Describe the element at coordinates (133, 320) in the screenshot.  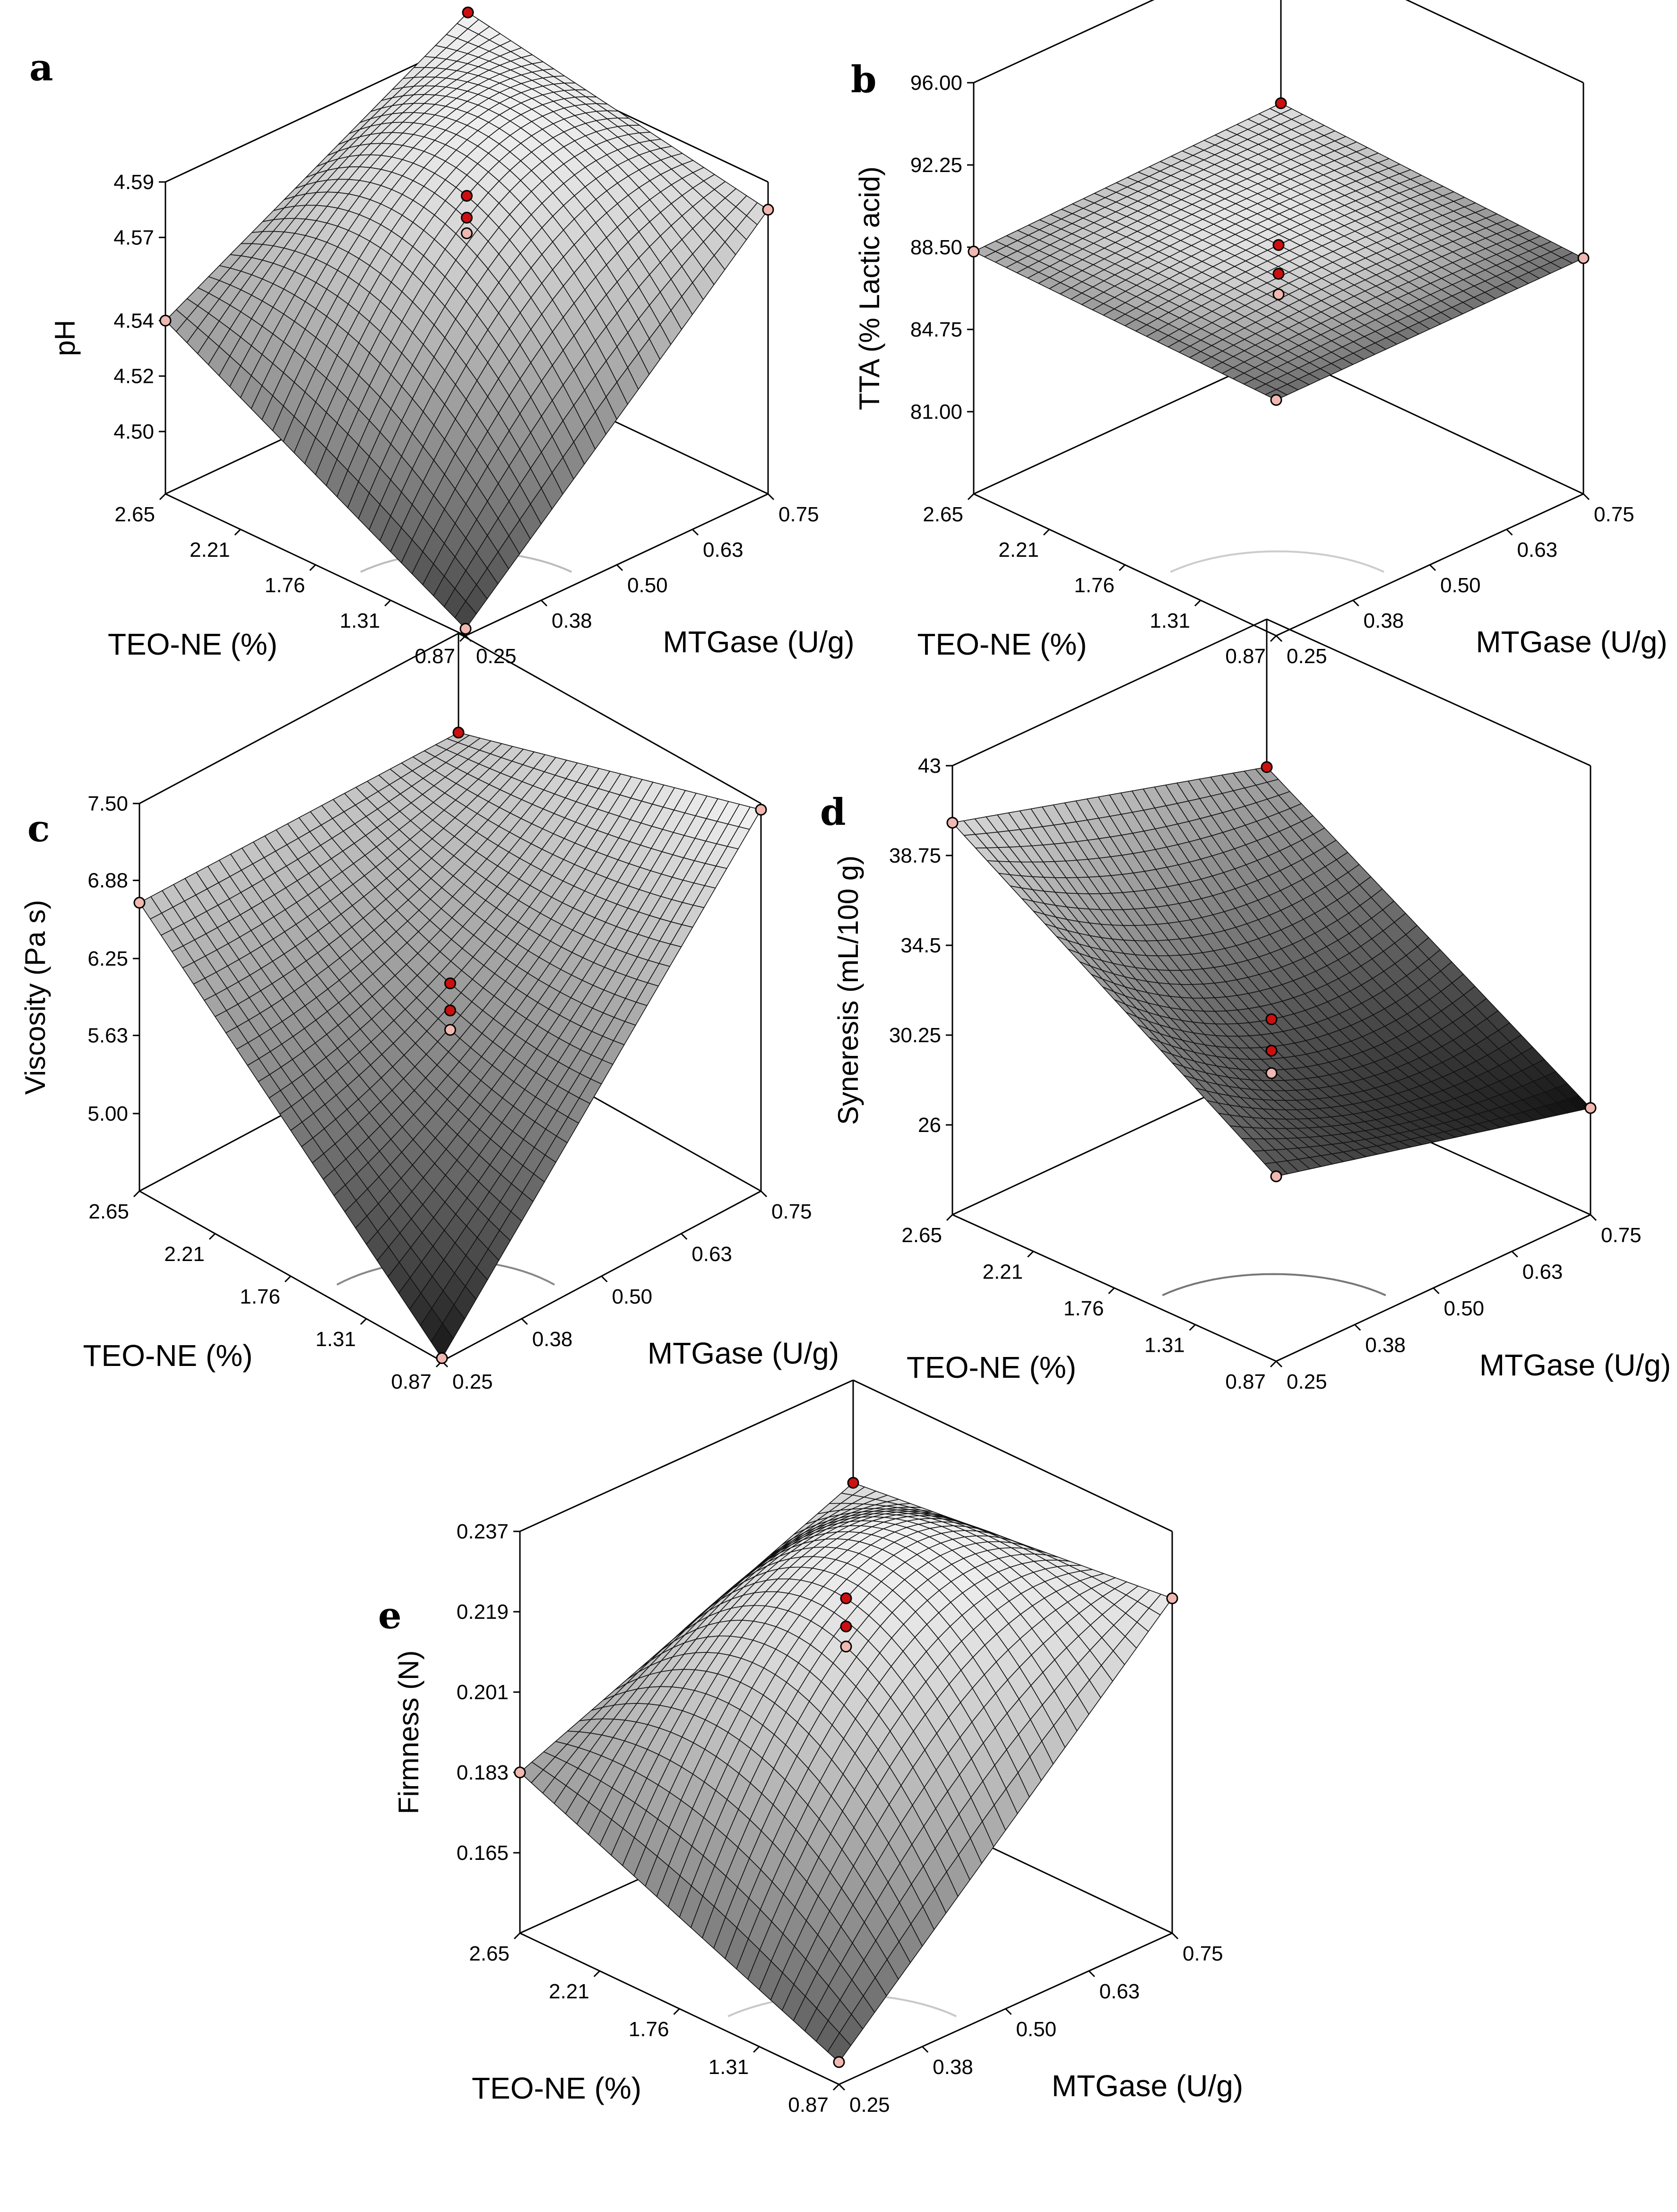
I see `z-tick-label: 4.54` at that location.